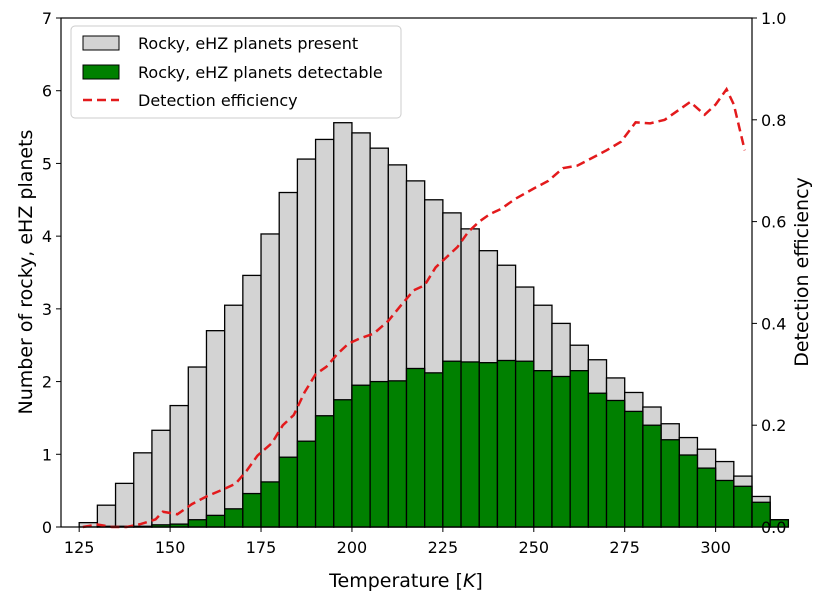 Image resolution: width=830 pixels, height=602 pixels. Describe the element at coordinates (261, 547) in the screenshot. I see `x-tick-label: 175` at that location.